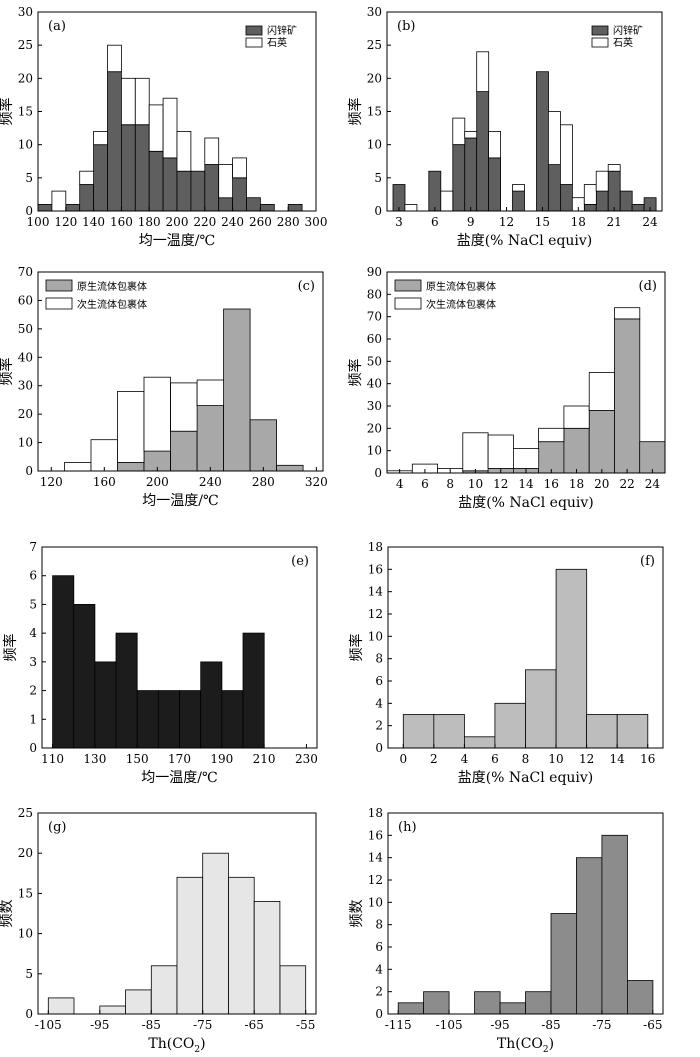  Describe the element at coordinates (57, 827) in the screenshot. I see `panel-label: (g)` at that location.